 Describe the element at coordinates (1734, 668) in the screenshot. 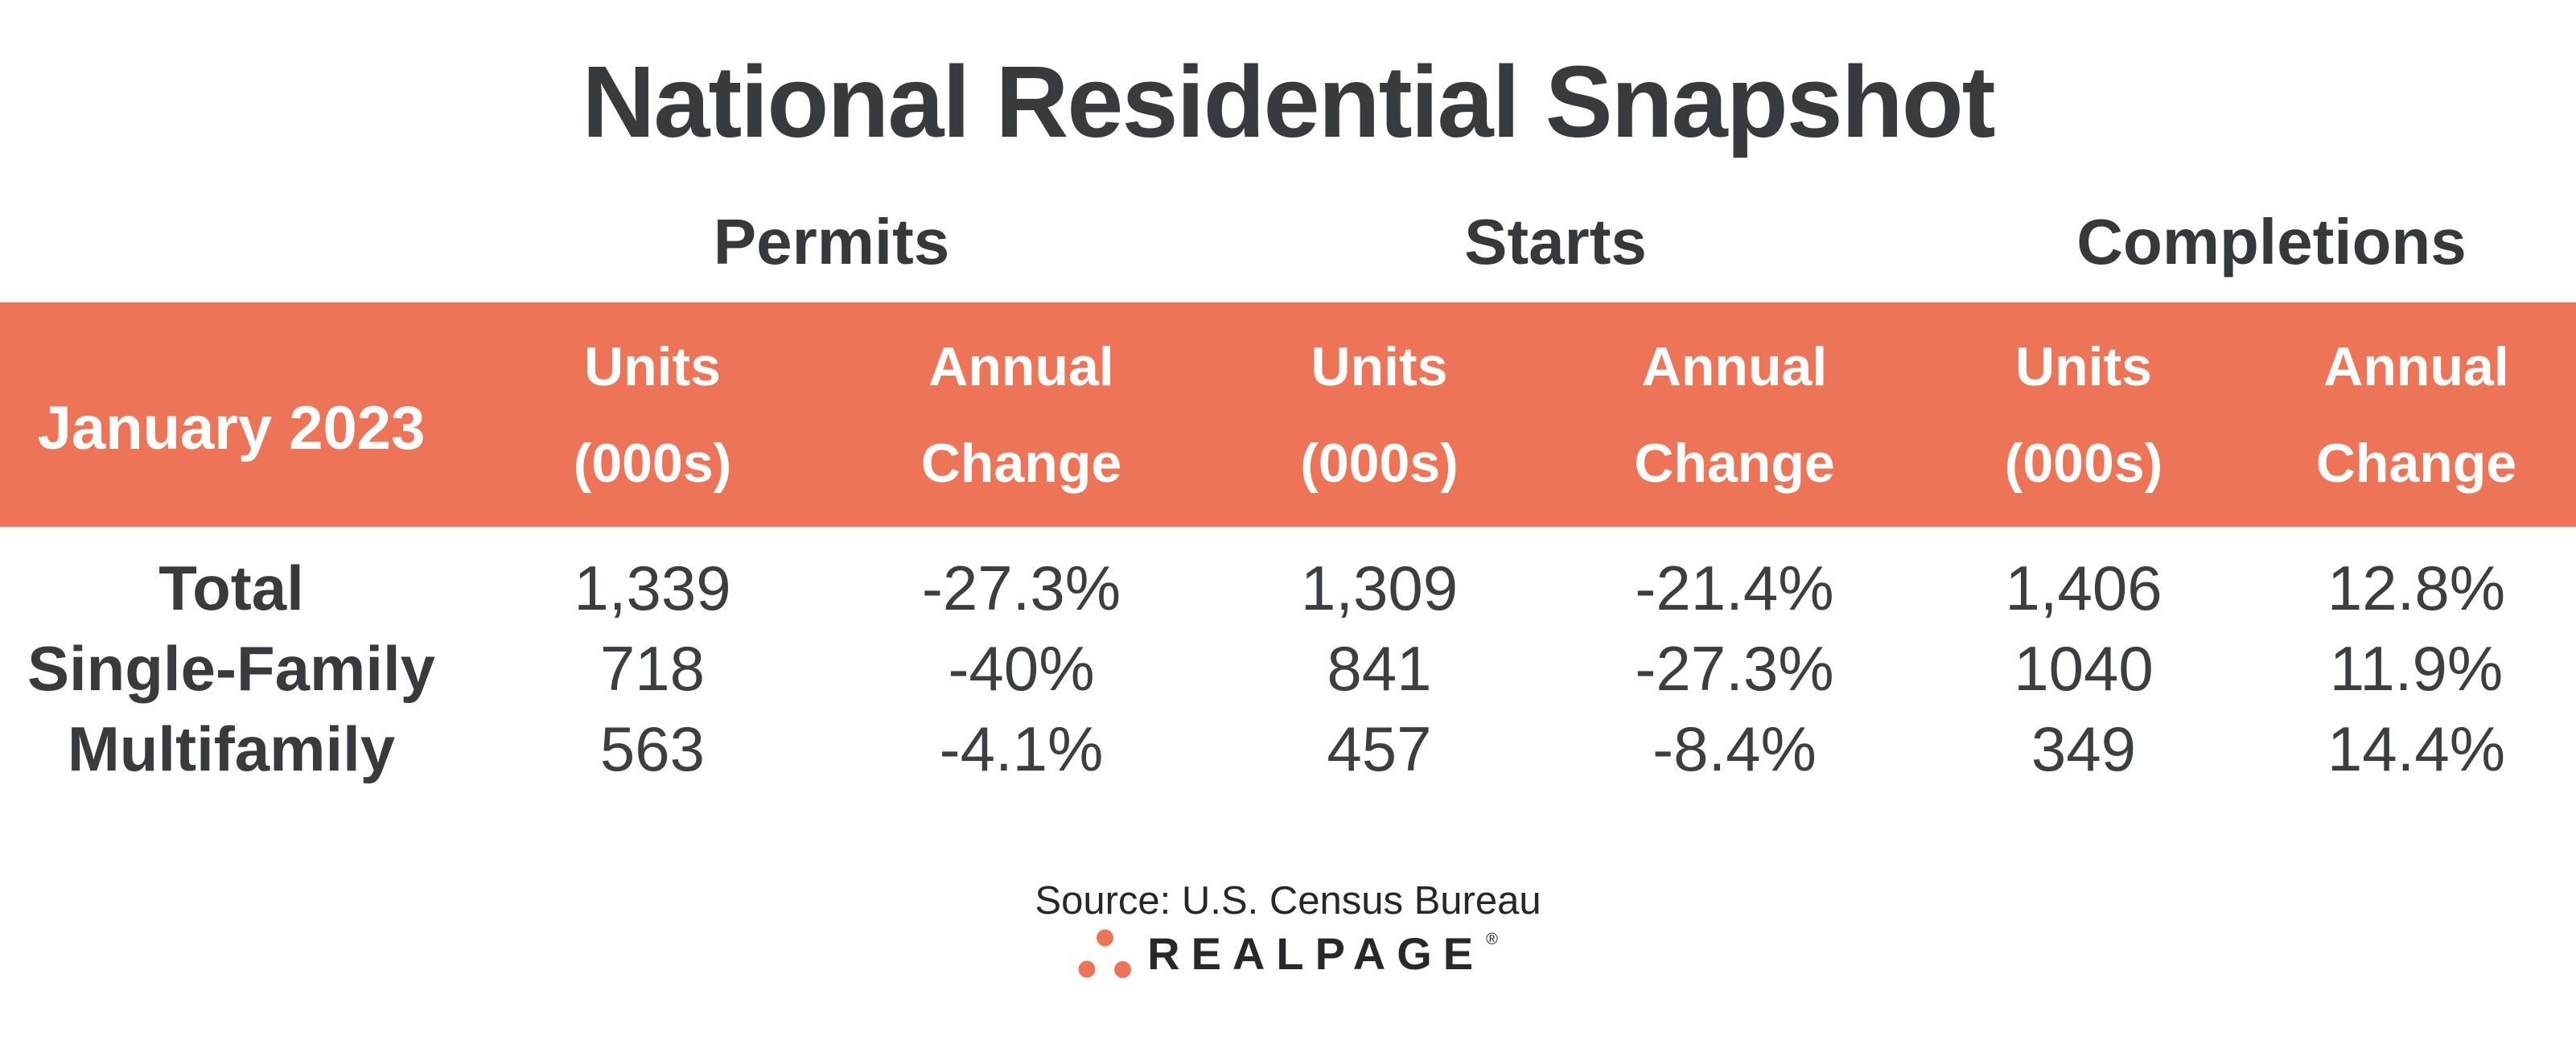

I see `starts-change-value: -27.3%` at that location.